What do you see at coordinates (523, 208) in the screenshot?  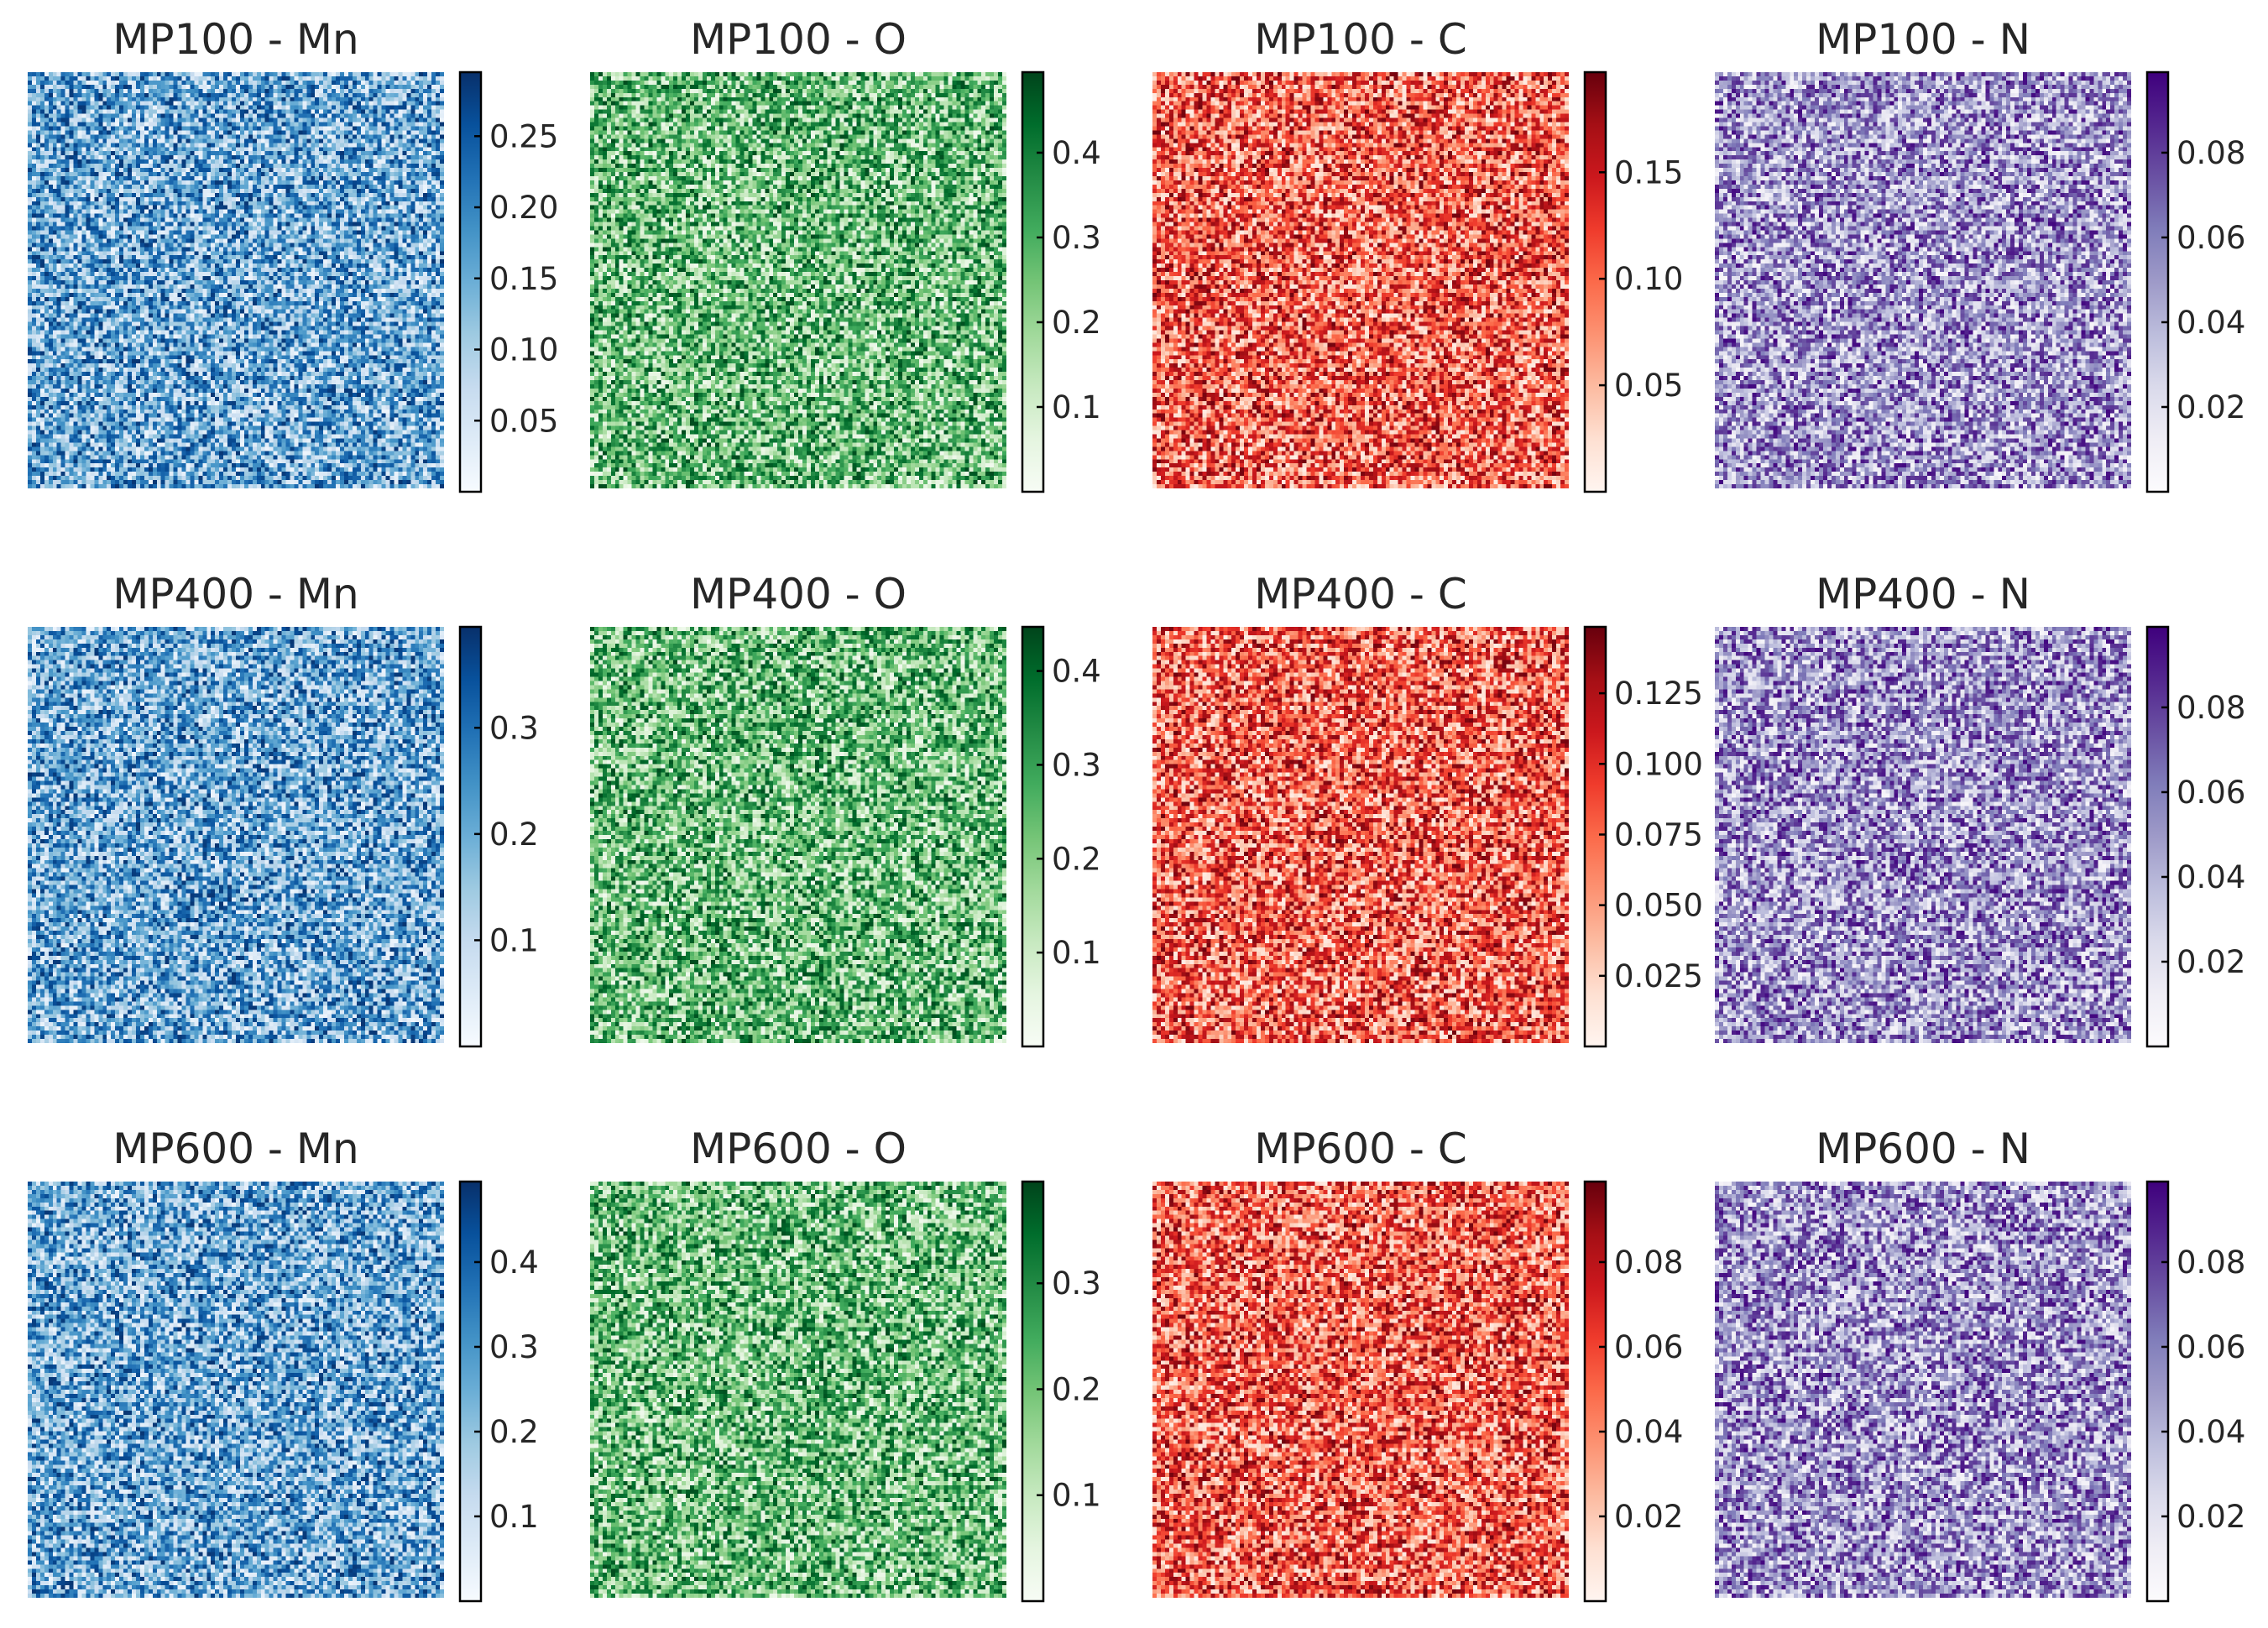 I see `colorbar-tick-label: 0.20` at bounding box center [523, 208].